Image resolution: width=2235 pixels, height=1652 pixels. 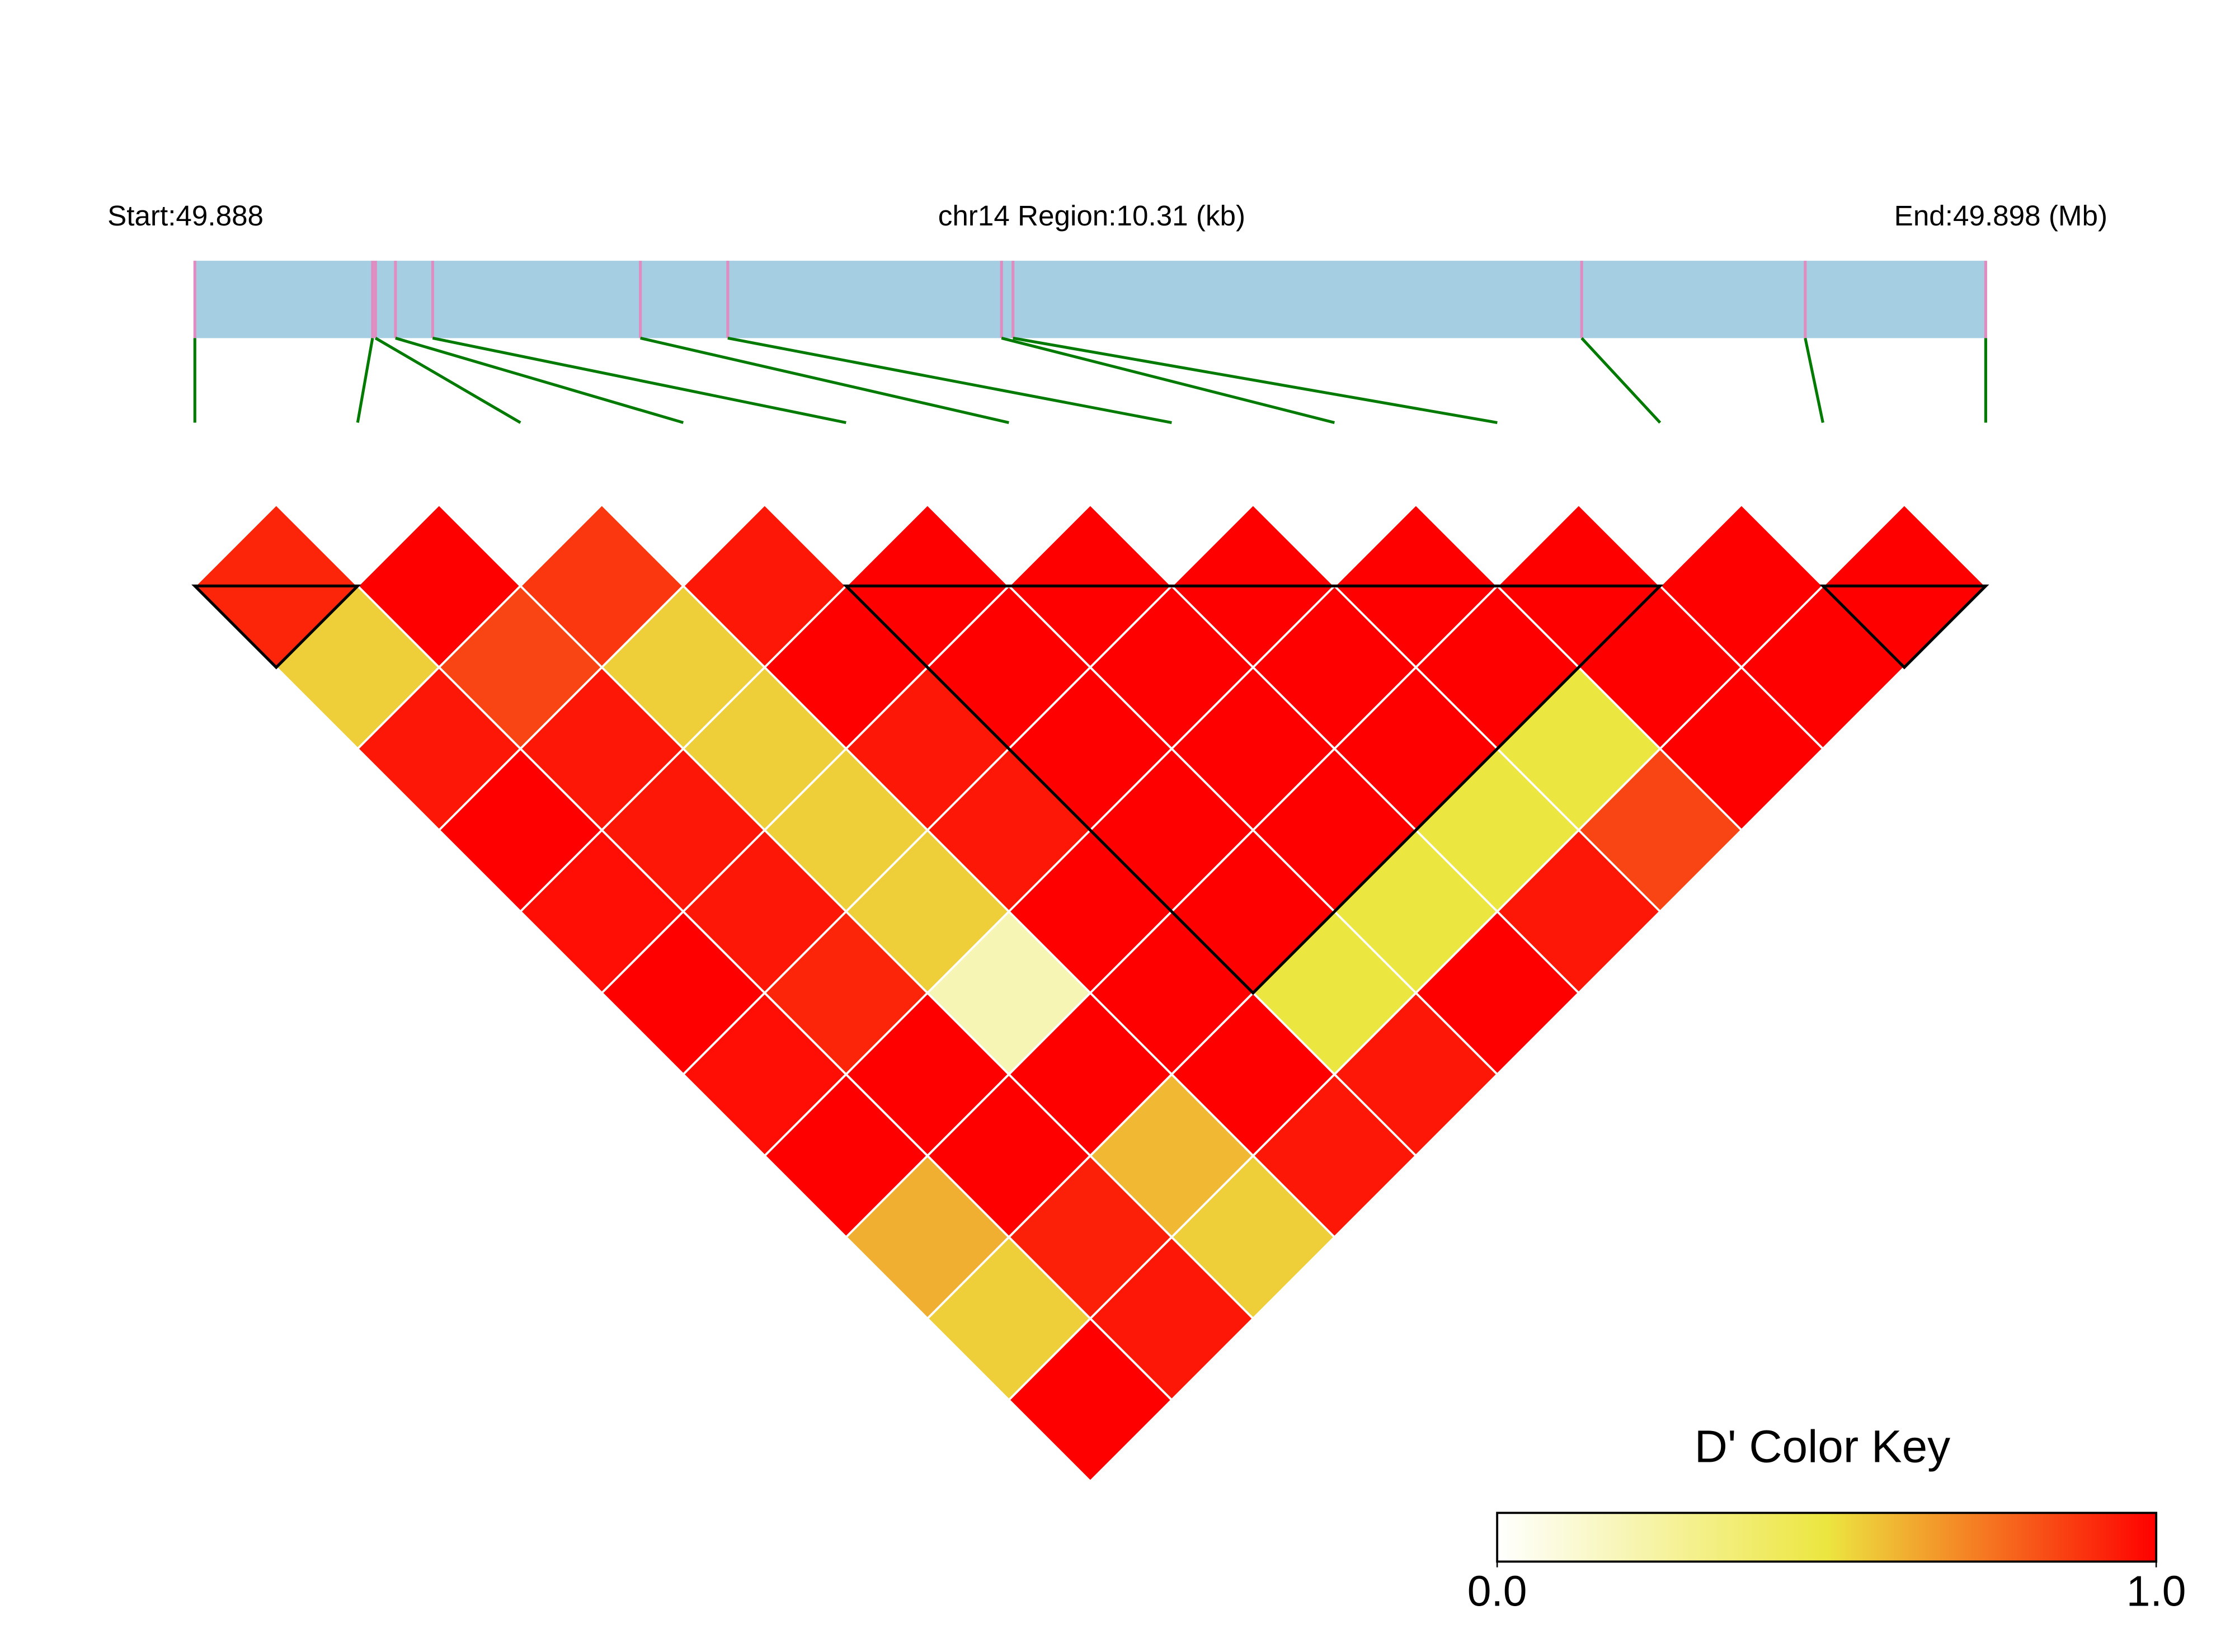 What do you see at coordinates (1827, 1537) in the screenshot?
I see `color-key` at bounding box center [1827, 1537].